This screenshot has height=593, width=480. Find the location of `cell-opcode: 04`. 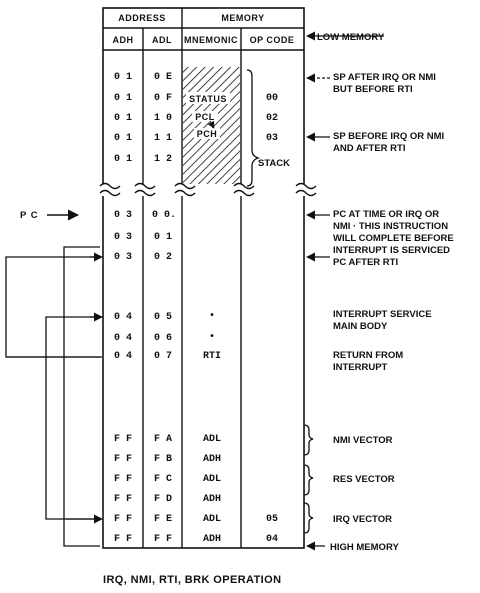

cell-opcode: 04 is located at coordinates (272, 539).